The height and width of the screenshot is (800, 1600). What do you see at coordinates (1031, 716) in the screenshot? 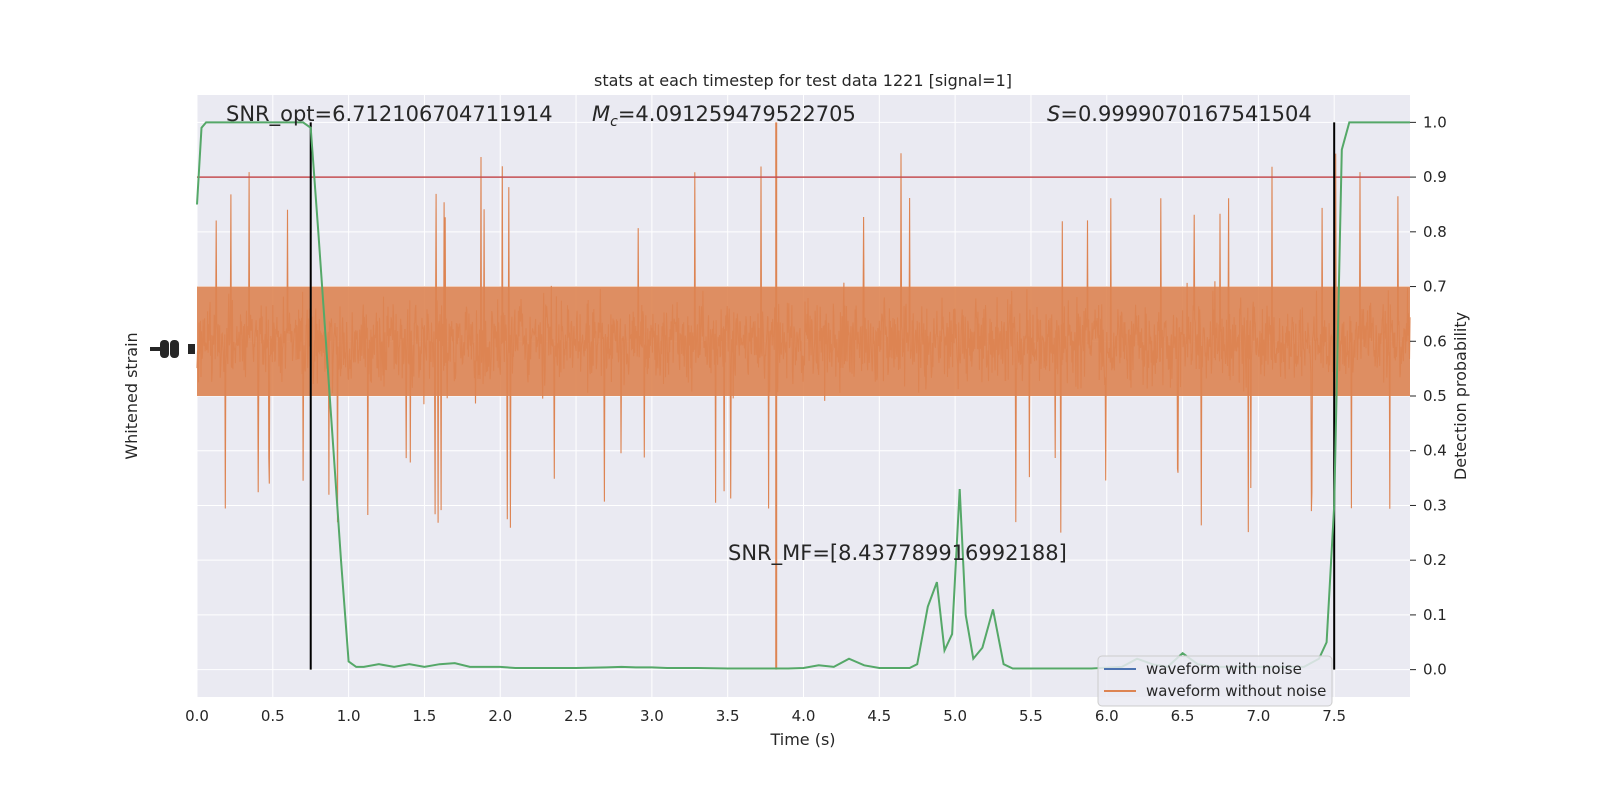
I see `x-tick-label: 5.5` at bounding box center [1031, 716].